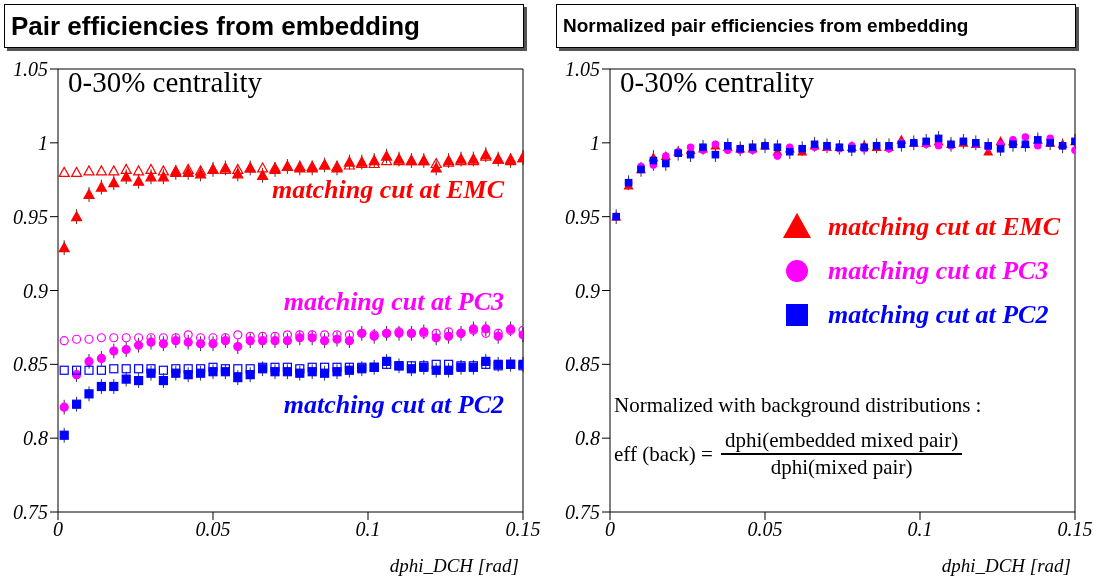  What do you see at coordinates (663, 454) in the screenshot?
I see `annotation: eff (back) =` at bounding box center [663, 454].